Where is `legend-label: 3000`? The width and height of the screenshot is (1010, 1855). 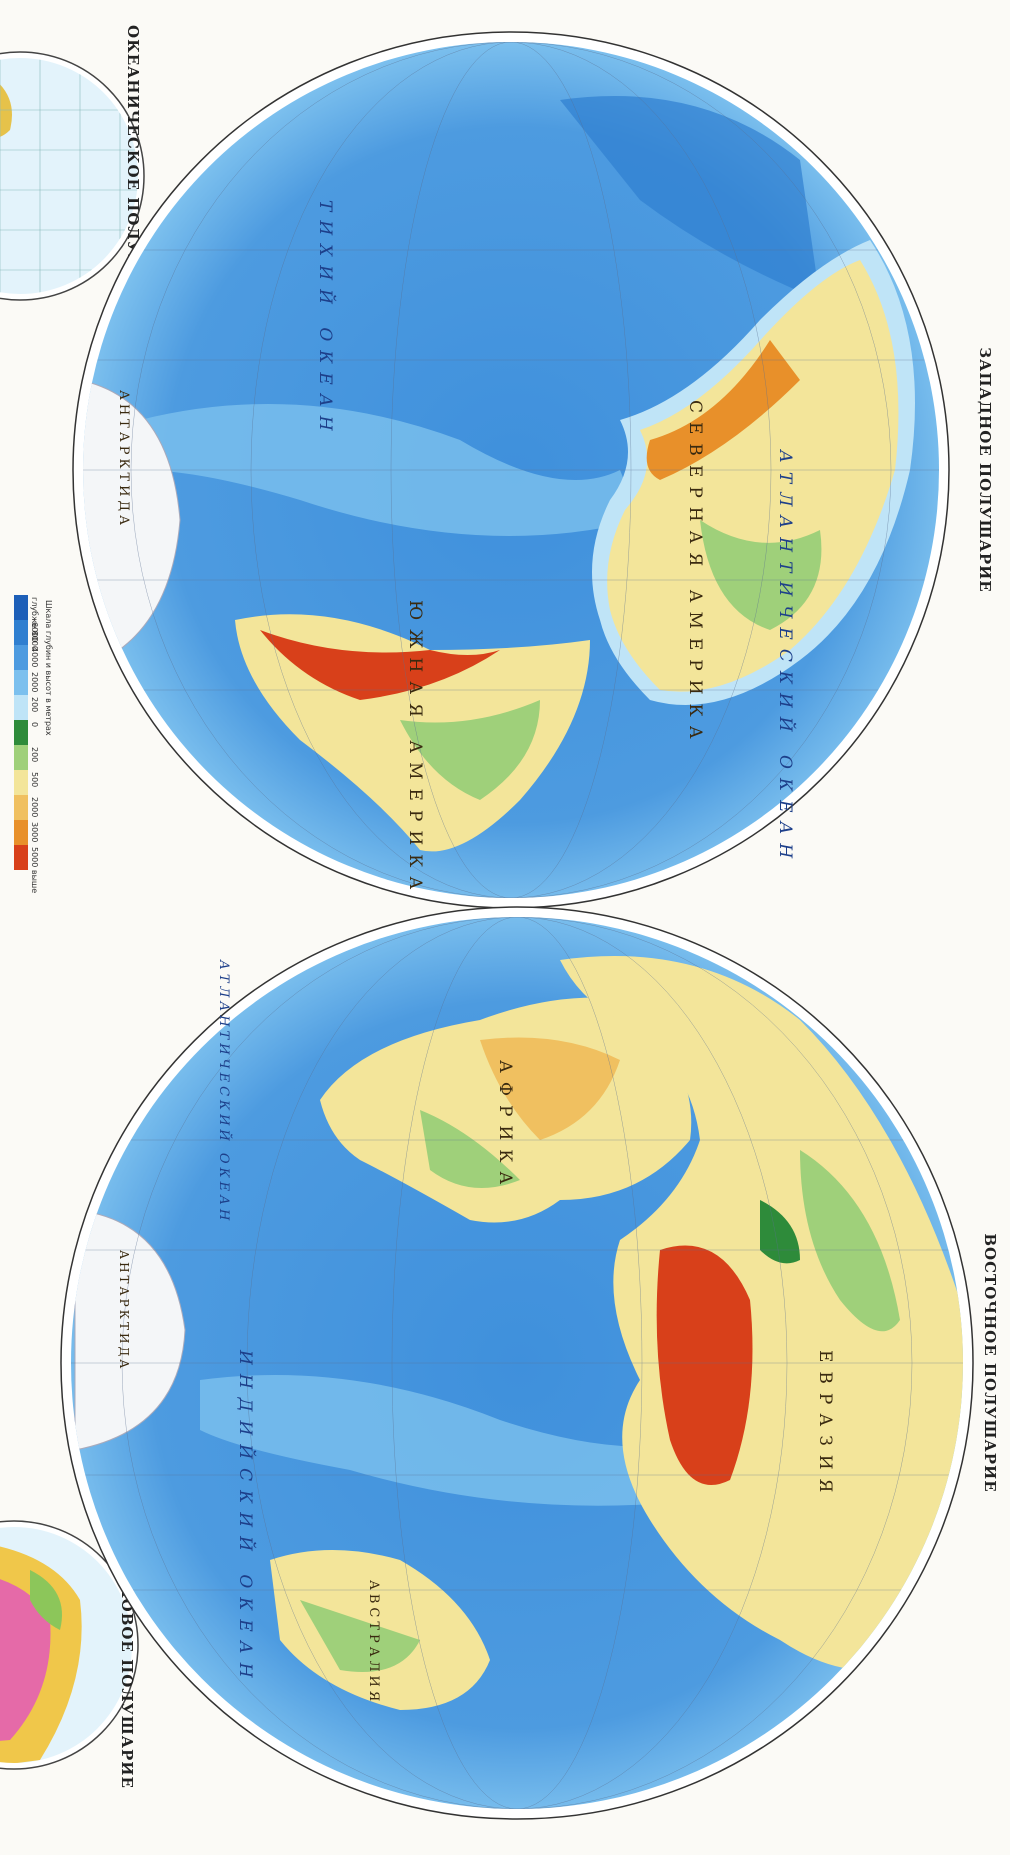
legend-label: 3000 is located at coordinates (34, 832).